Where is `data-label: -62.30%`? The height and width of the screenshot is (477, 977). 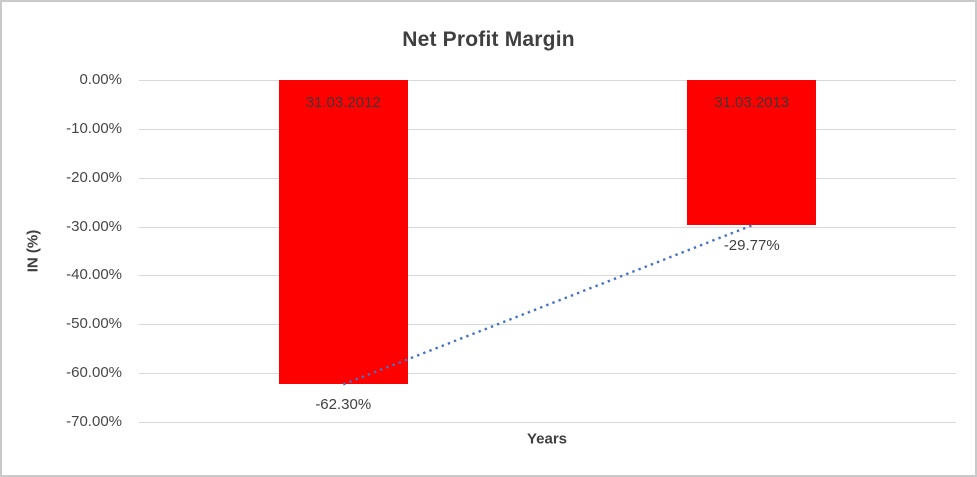
data-label: -62.30% is located at coordinates (343, 405).